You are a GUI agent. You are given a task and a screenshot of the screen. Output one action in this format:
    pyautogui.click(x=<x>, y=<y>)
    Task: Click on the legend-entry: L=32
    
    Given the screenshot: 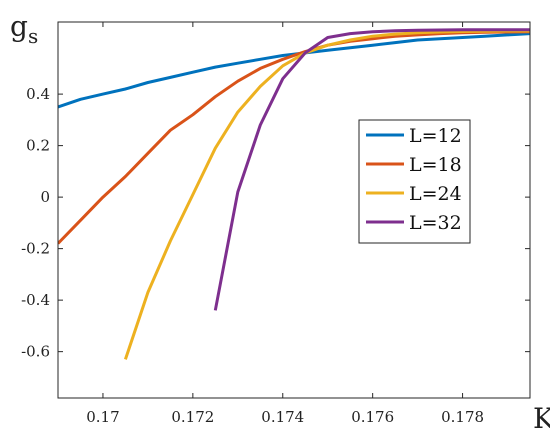 What is the action you would take?
    pyautogui.click(x=435, y=223)
    